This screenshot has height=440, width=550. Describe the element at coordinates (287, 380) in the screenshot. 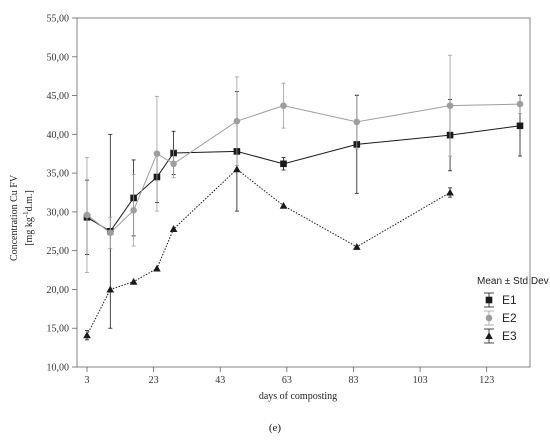

I see `x-tick-label: 63` at that location.